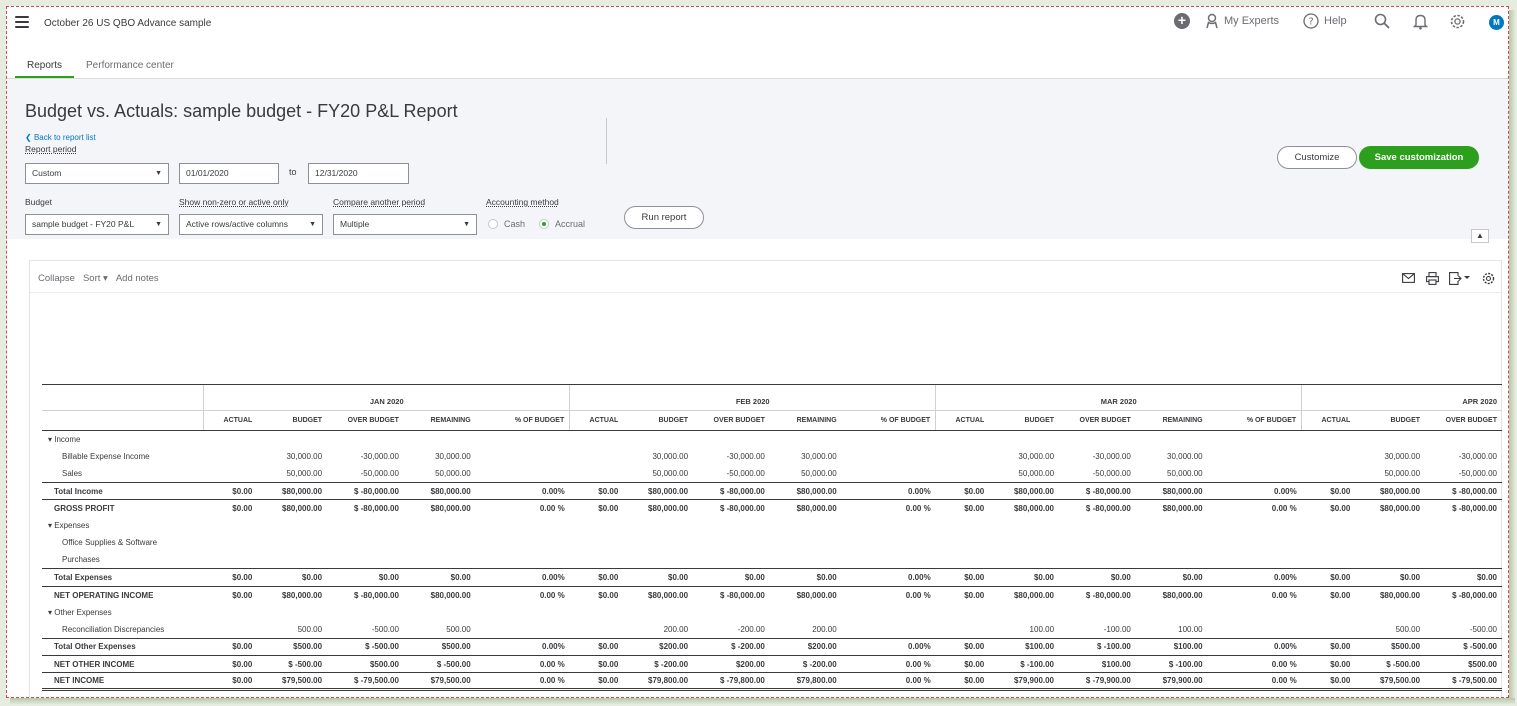 The image size is (1517, 706). I want to click on table-cell: $80,000.00, so click(1024, 508).